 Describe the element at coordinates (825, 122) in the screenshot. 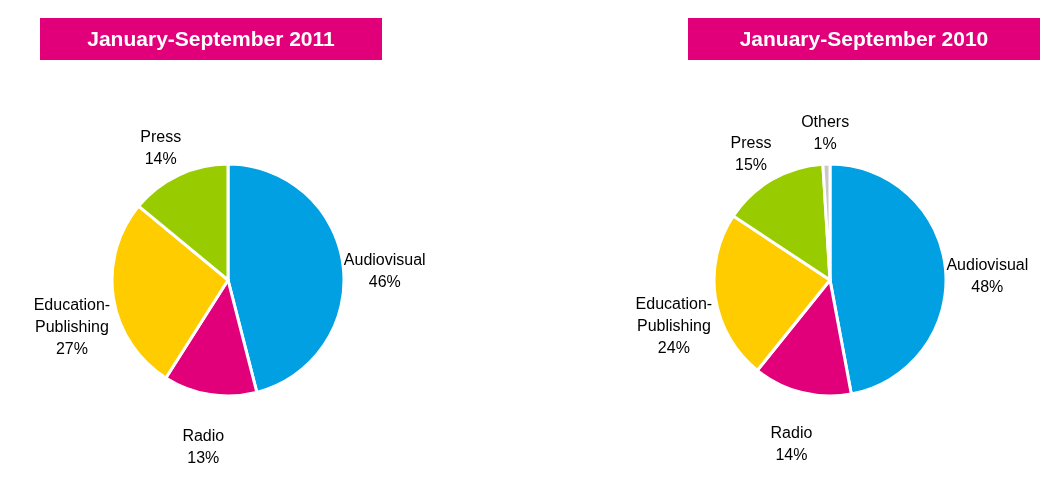

I see `slice-label: Others` at that location.